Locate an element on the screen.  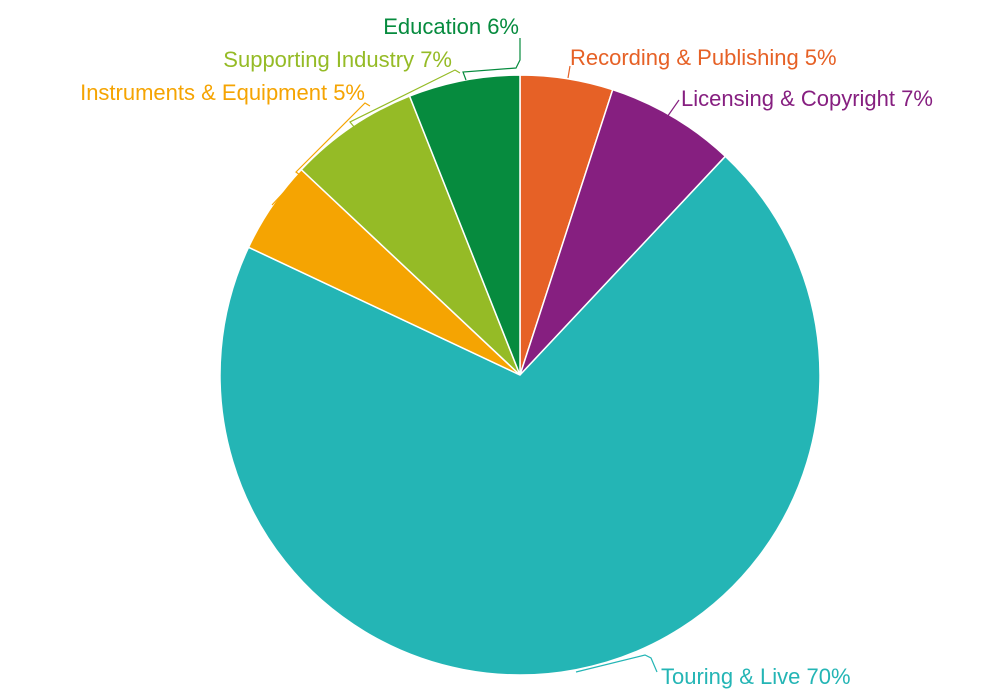
slice-label-5: Supporting Industry 7% is located at coordinates (337, 59).